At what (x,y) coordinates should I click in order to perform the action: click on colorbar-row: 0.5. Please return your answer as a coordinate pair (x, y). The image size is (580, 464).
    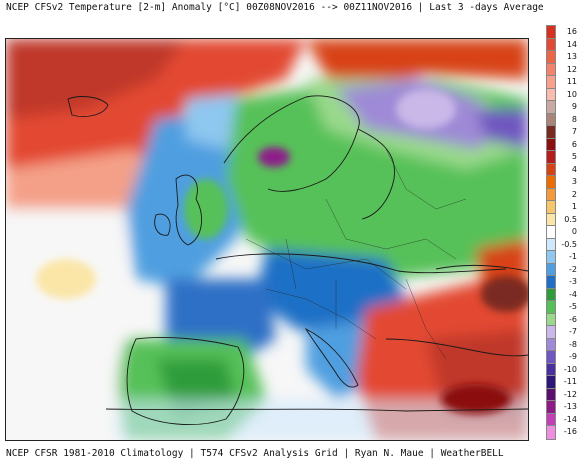
    Looking at the image, I should click on (561, 219).